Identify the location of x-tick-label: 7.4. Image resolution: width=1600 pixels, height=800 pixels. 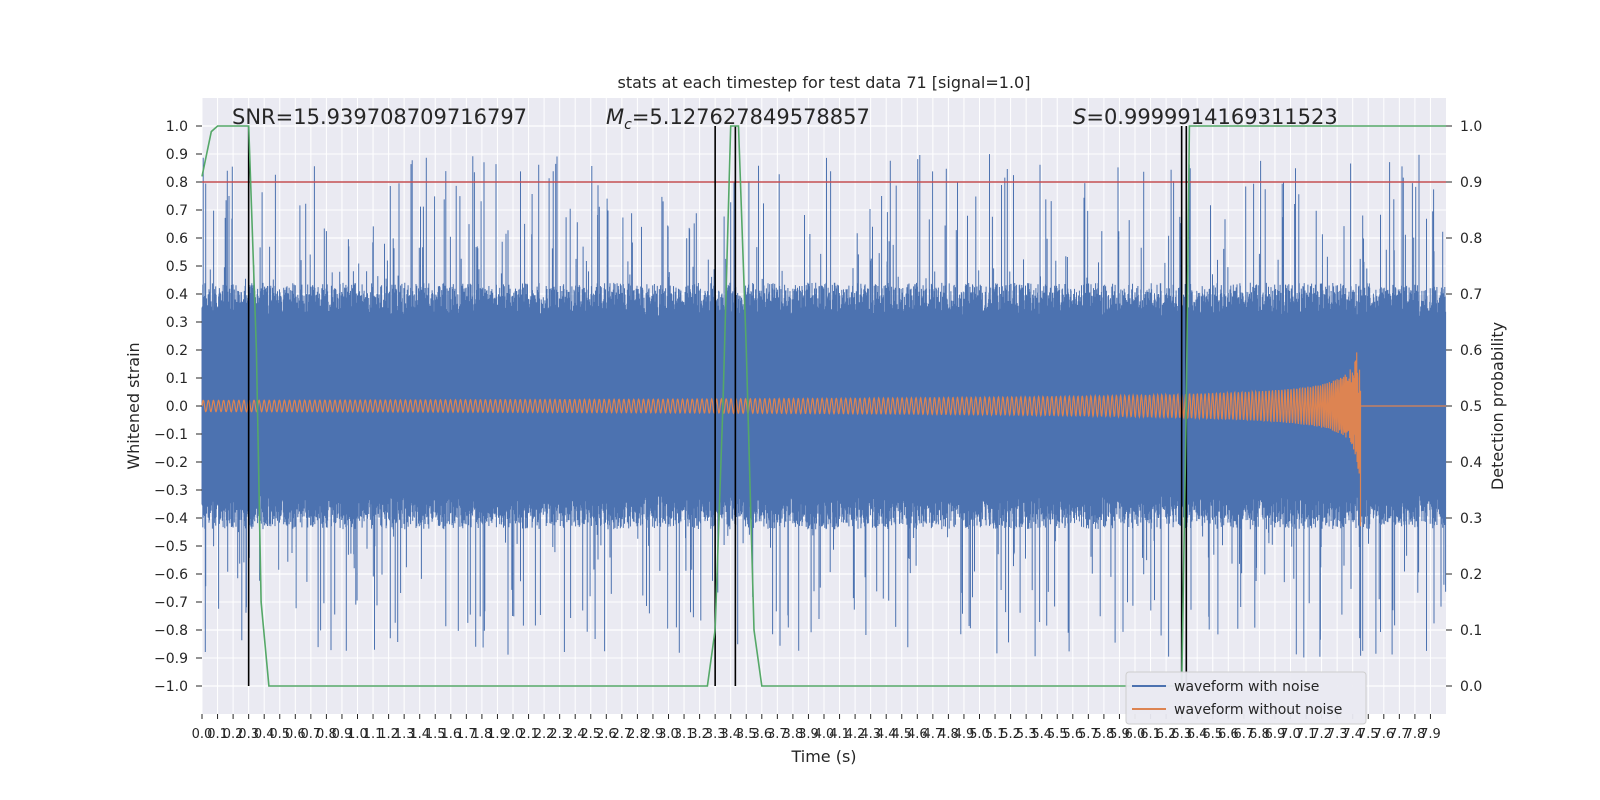
(1352, 734).